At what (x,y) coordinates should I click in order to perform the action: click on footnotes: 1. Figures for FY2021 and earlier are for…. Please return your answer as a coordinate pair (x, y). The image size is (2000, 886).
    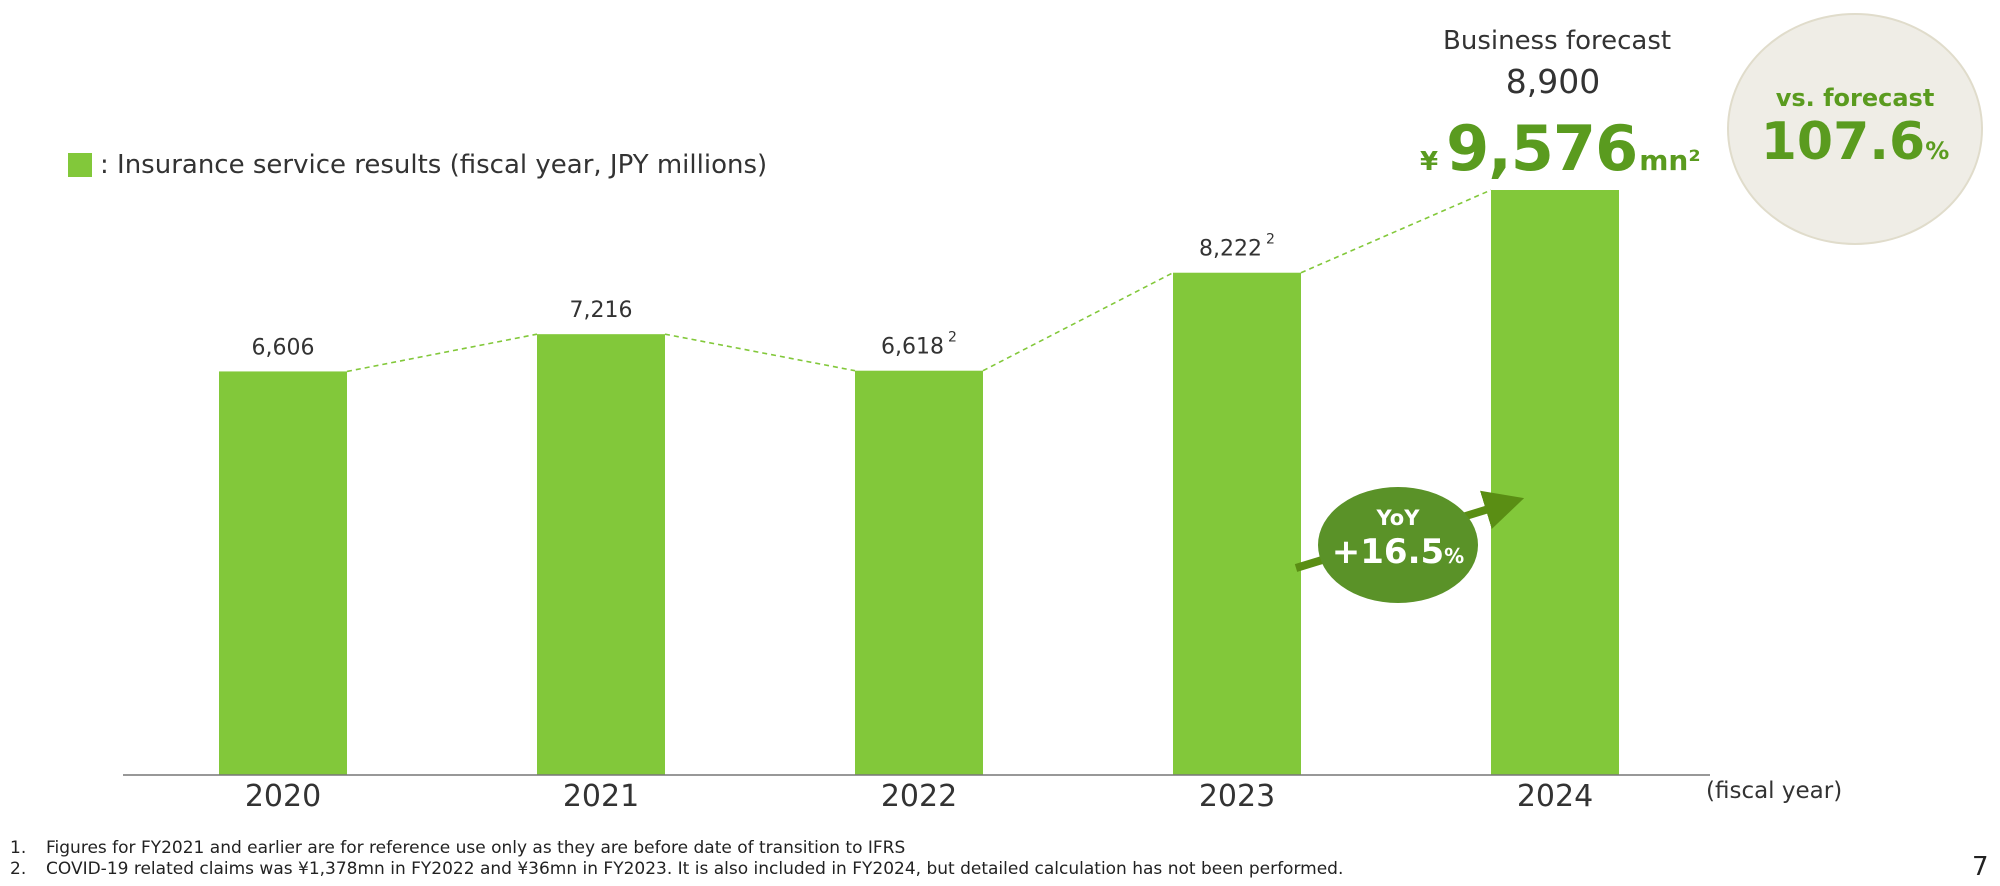
    Looking at the image, I should click on (676, 859).